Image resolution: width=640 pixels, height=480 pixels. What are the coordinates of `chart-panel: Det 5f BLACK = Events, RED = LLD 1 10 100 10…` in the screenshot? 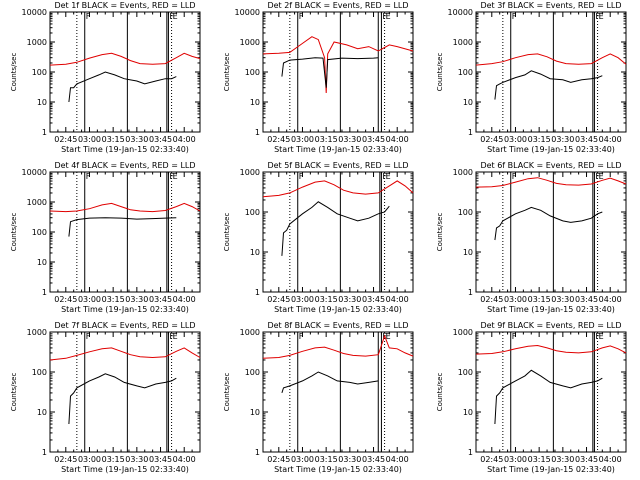 It's located at (319, 240).